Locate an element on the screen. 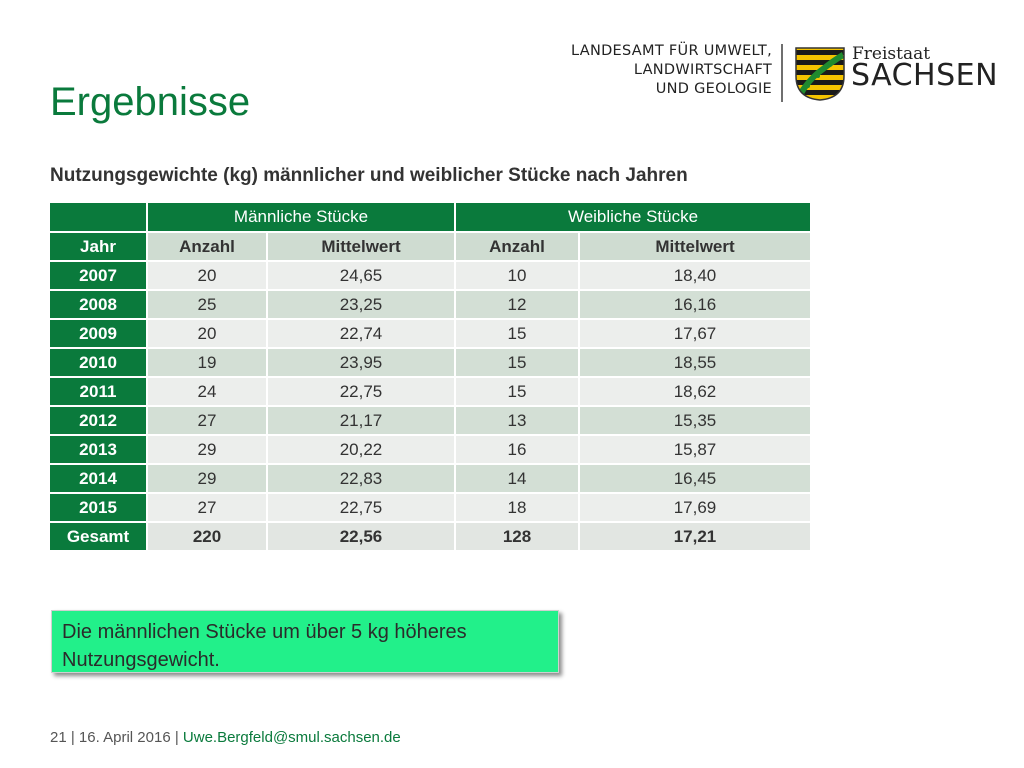  row-female-mean: 18,62 is located at coordinates (695, 391).